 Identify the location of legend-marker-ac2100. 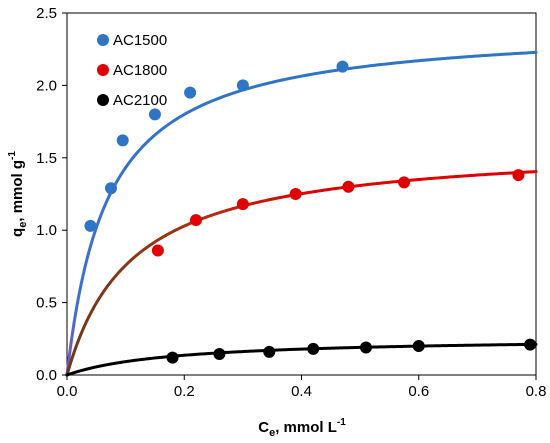
(103, 100).